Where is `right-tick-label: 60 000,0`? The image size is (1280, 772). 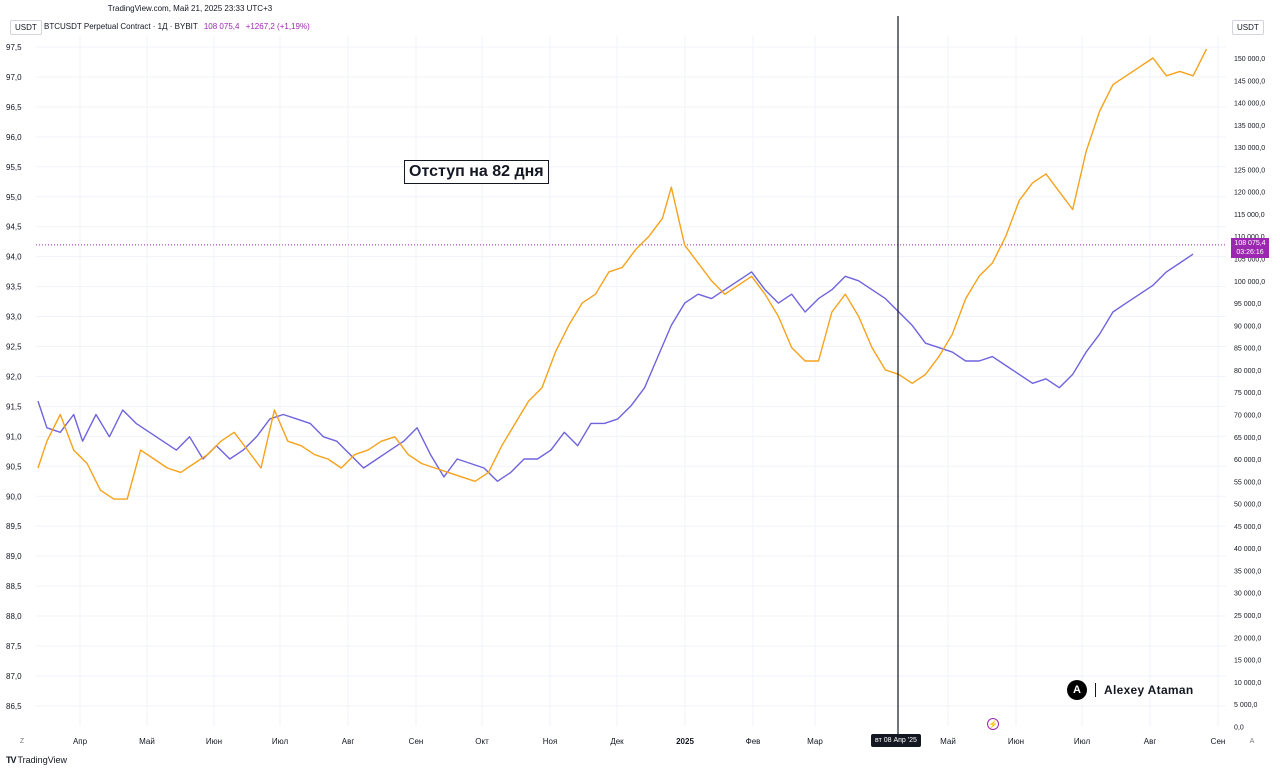 right-tick-label: 60 000,0 is located at coordinates (1247, 460).